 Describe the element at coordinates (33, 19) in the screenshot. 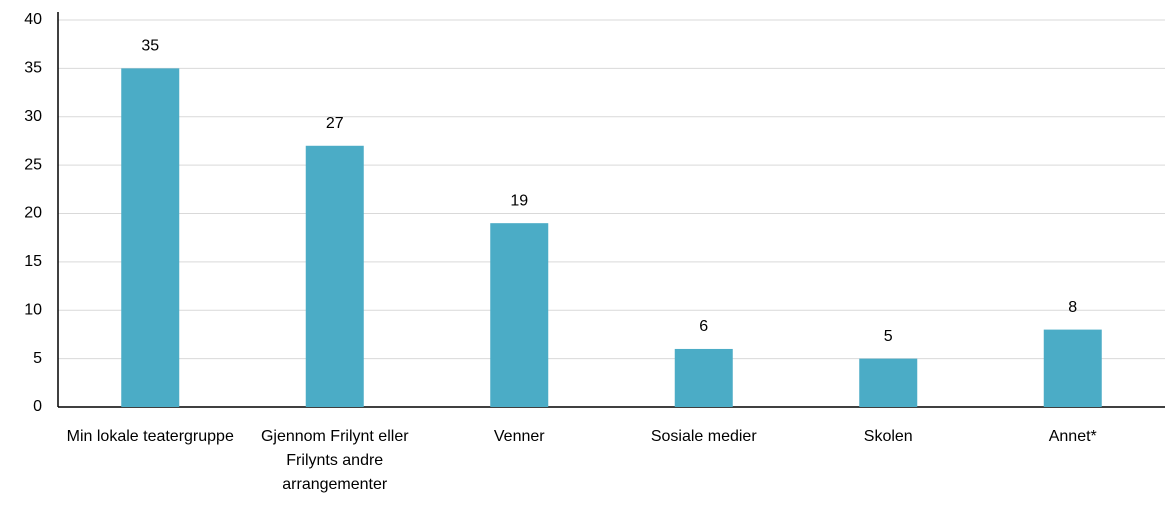

I see `y-tick-label: 40` at that location.